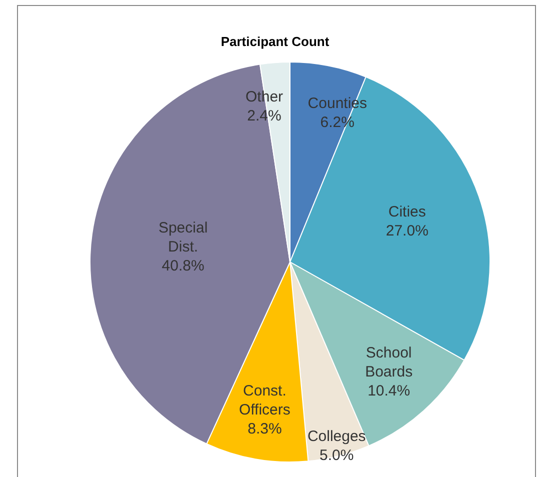 This screenshot has width=550, height=477. Describe the element at coordinates (389, 391) in the screenshot. I see `data-label: 10.4%` at that location.